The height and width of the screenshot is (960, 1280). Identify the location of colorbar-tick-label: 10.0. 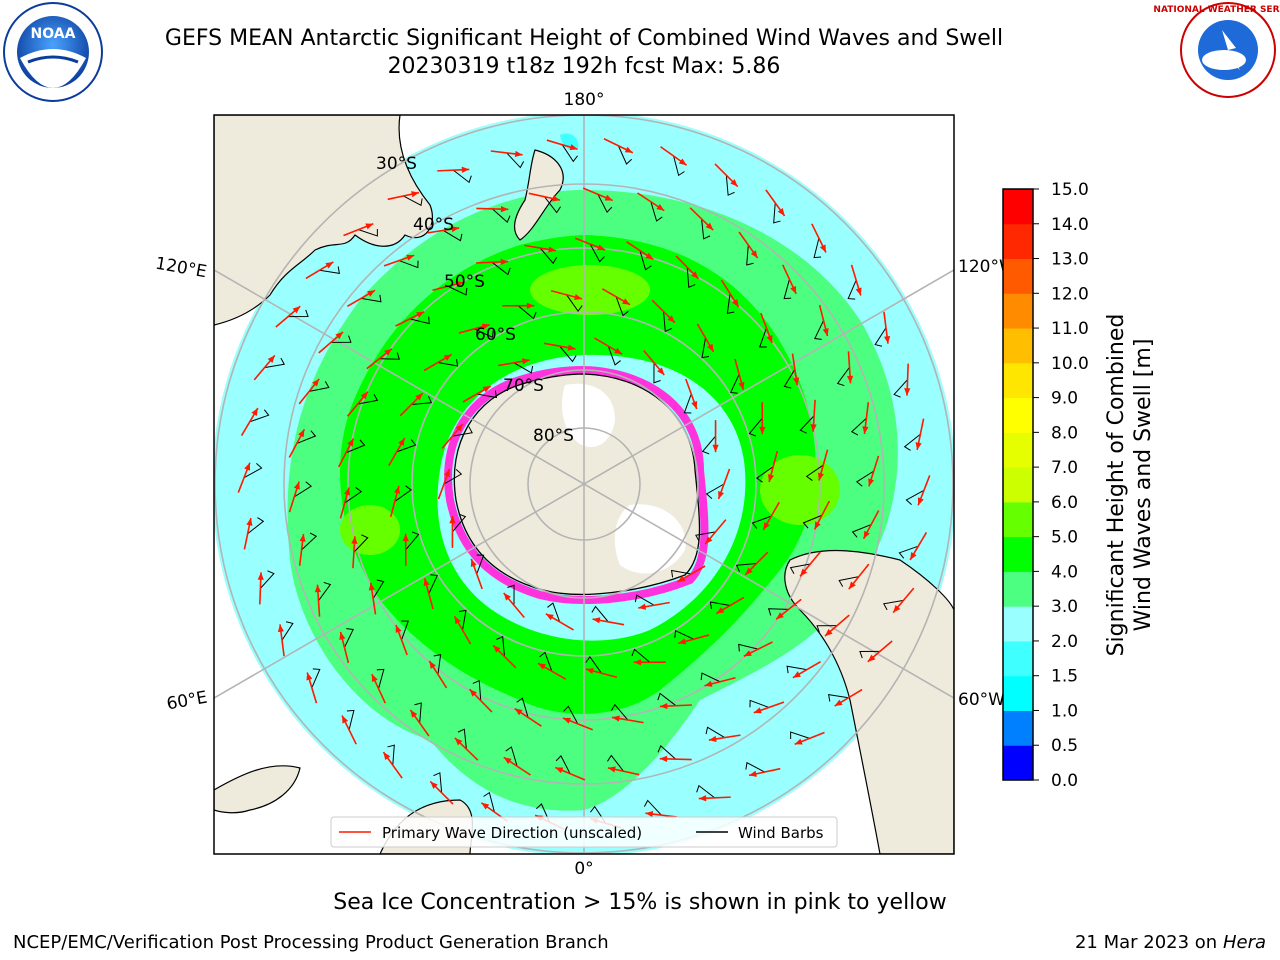
(1070, 364).